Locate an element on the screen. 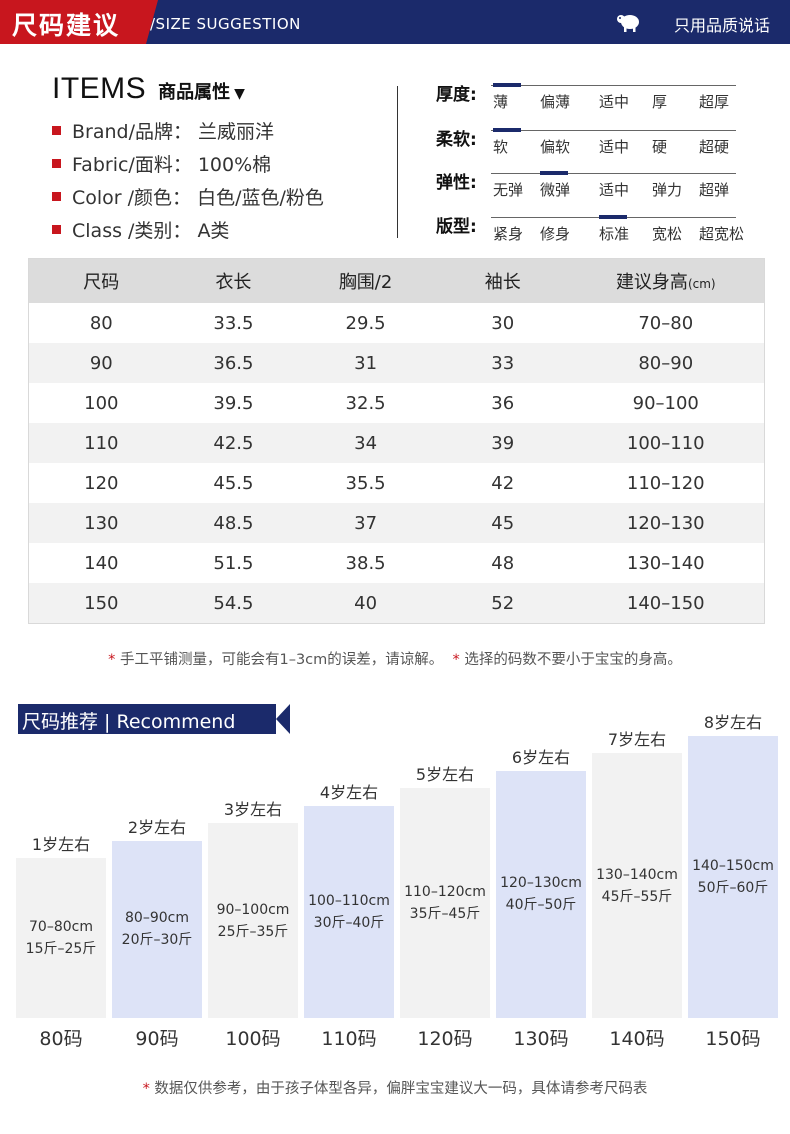 The height and width of the screenshot is (1134, 790). table-cell: 52 is located at coordinates (503, 603).